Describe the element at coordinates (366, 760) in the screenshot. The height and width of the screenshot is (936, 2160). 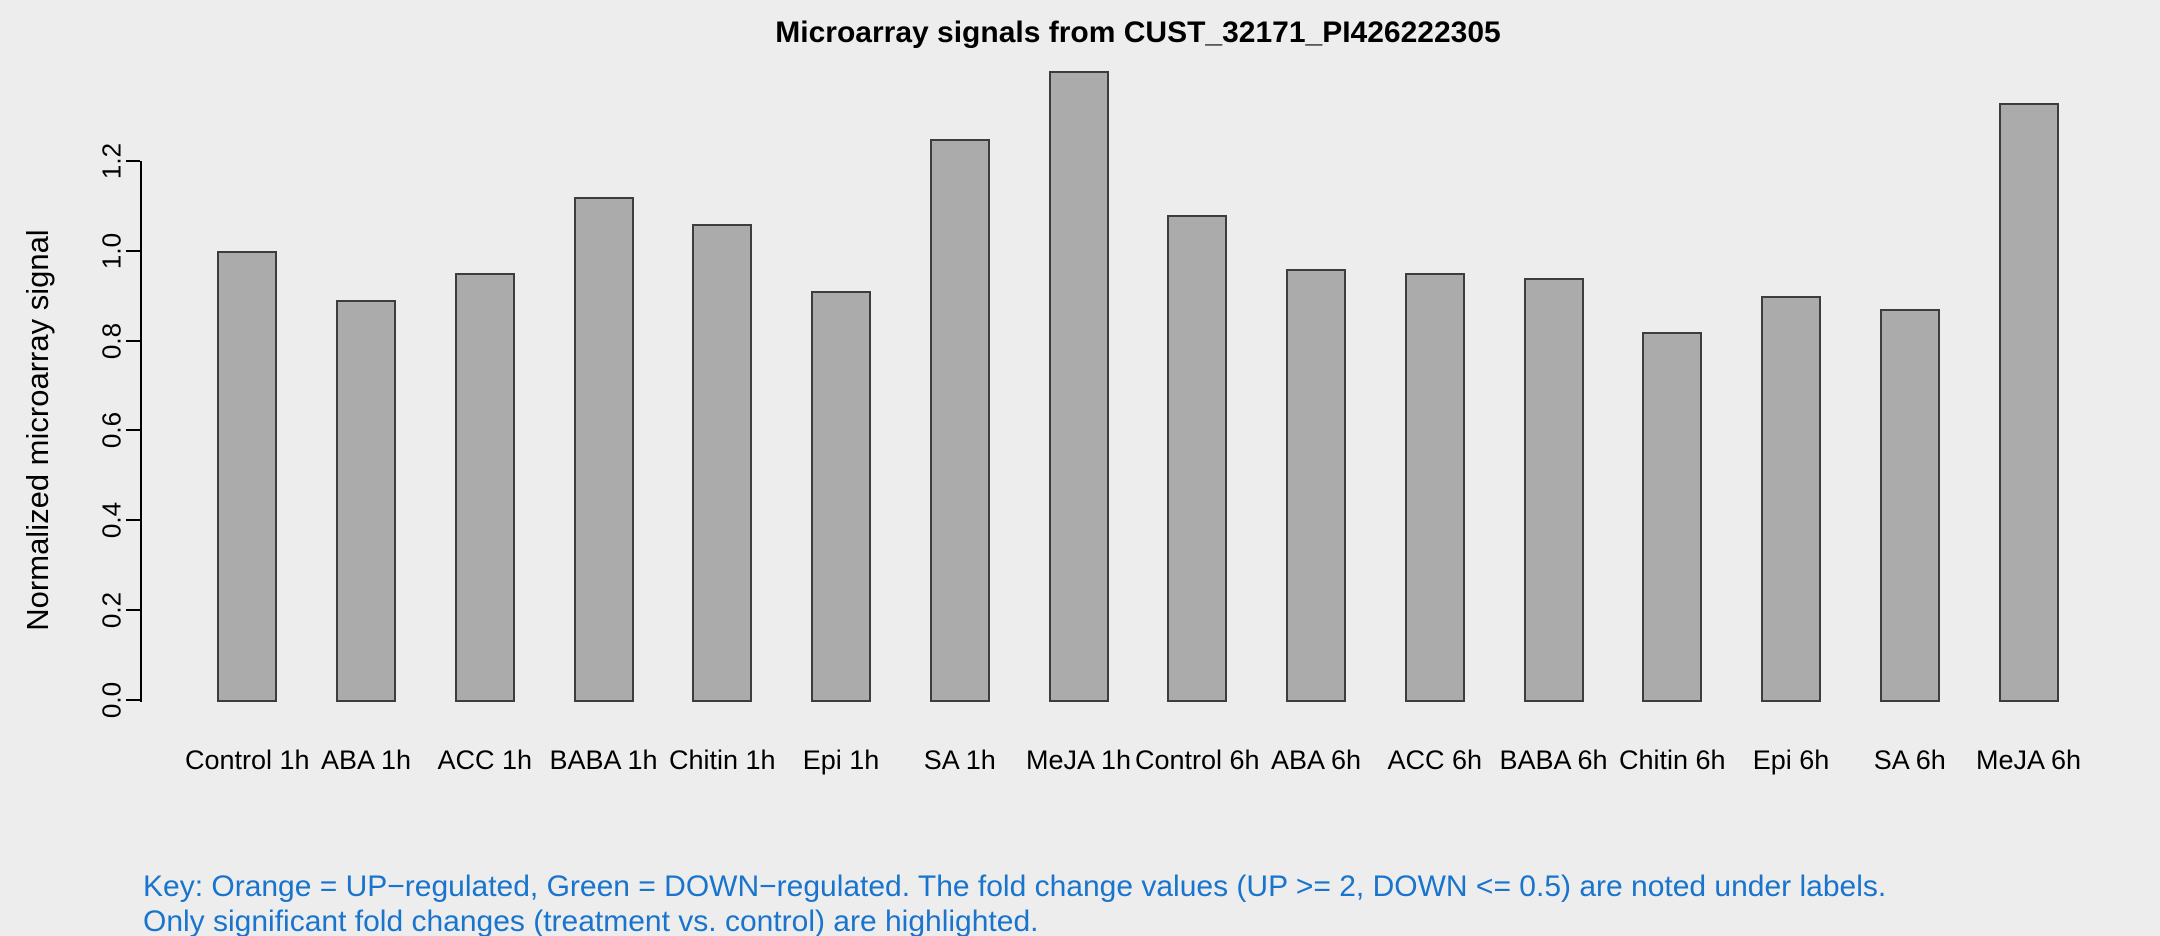
I see `x-axis-label: ABA 1h` at that location.